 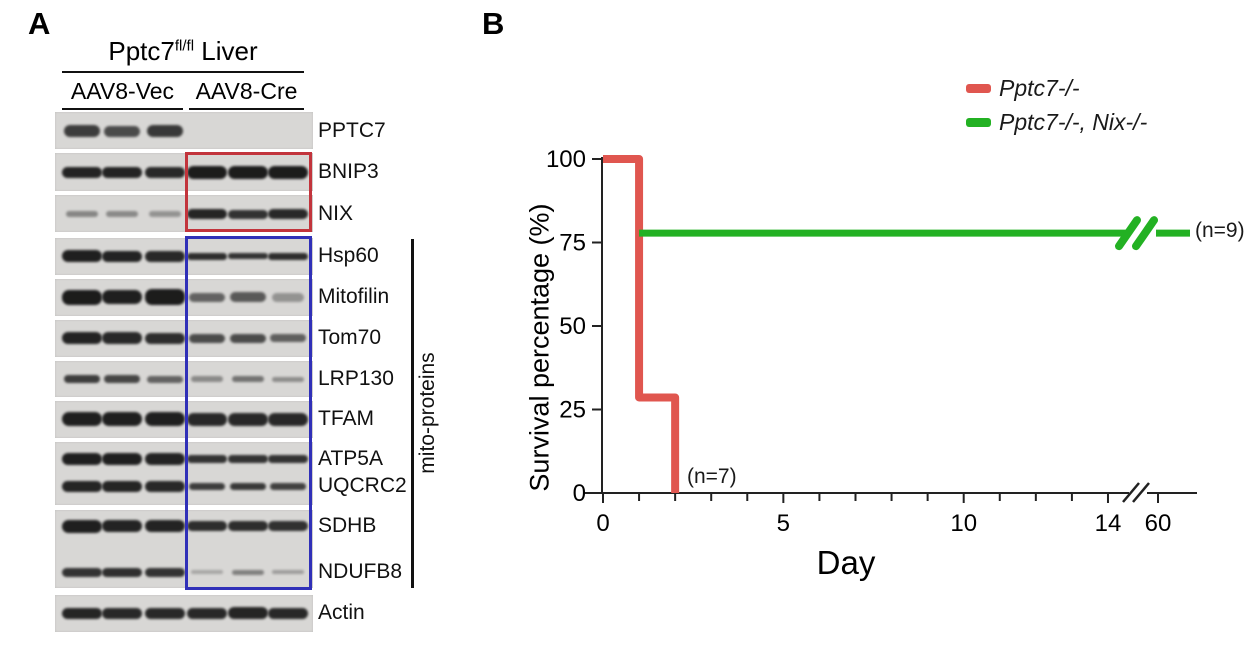 What do you see at coordinates (1145, 233) in the screenshot?
I see `green-line-break-slash` at bounding box center [1145, 233].